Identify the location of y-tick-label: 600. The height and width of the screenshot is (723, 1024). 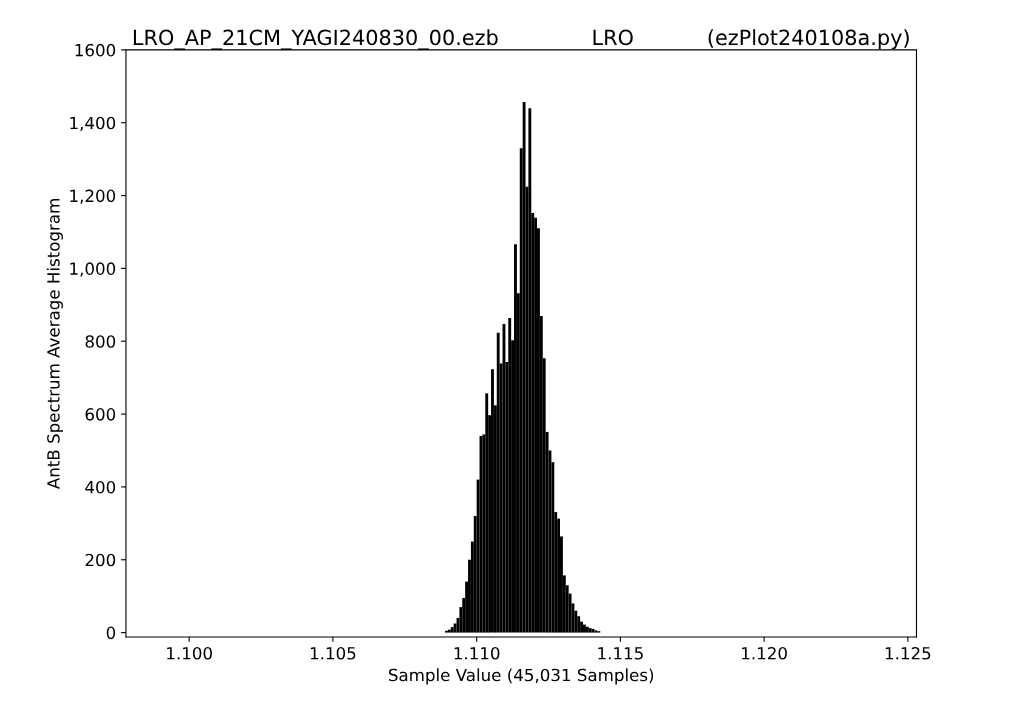
(100, 414).